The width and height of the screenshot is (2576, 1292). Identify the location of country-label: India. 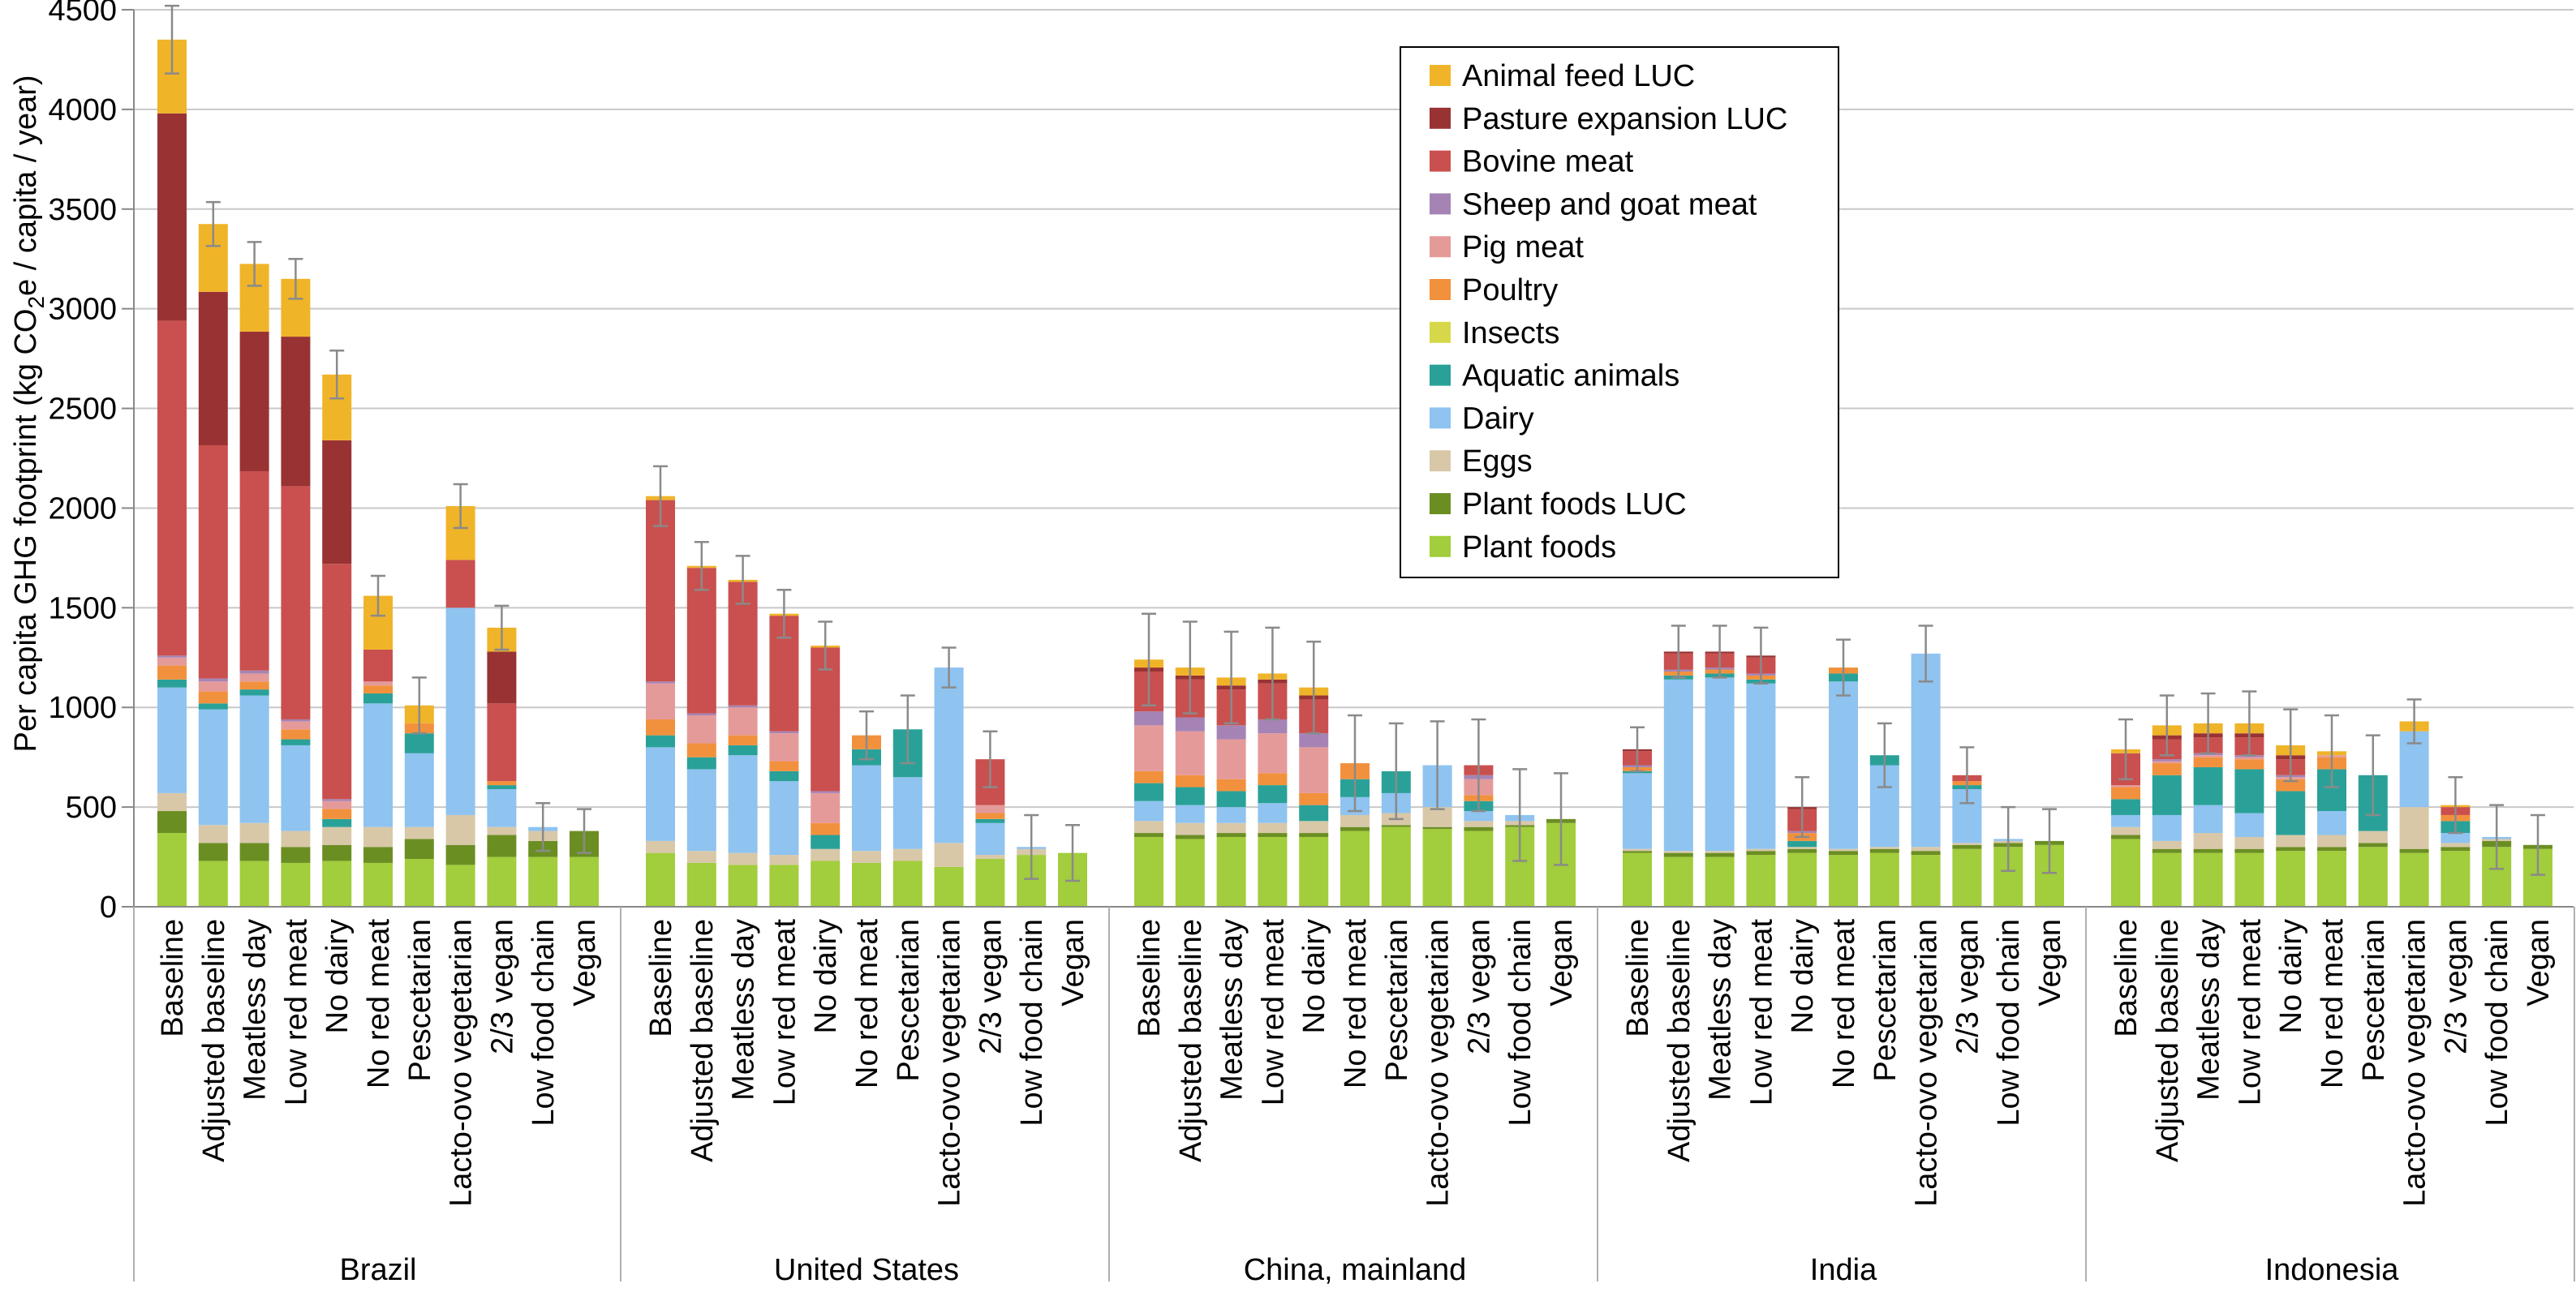
(1844, 1270).